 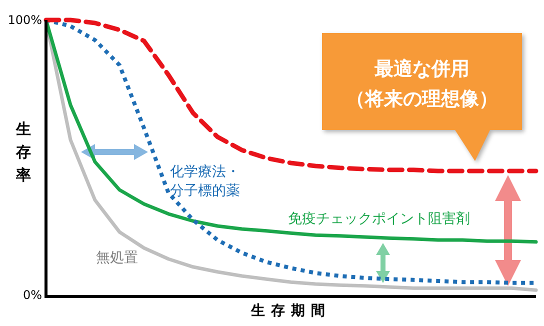 What do you see at coordinates (117, 258) in the screenshot?
I see `series-label: 無処置` at bounding box center [117, 258].